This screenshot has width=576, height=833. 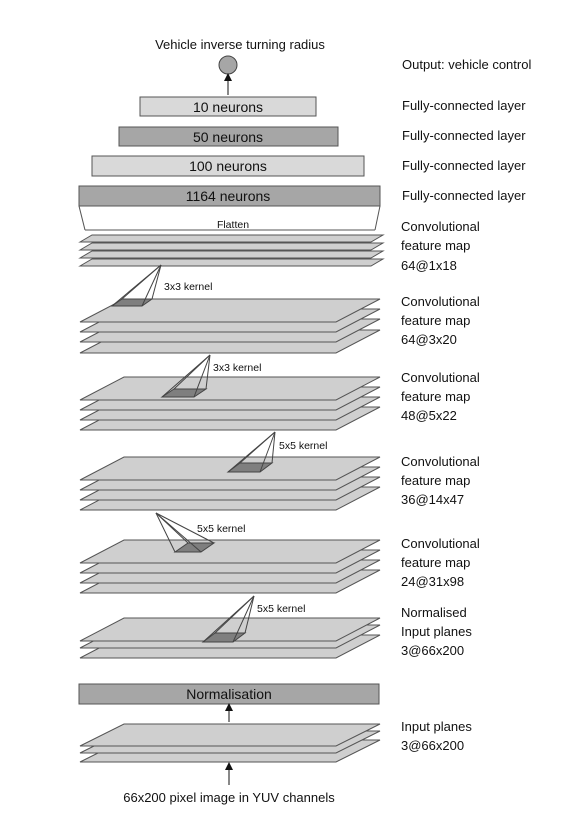 I want to click on output-label: Output: vehicle control, so click(x=466, y=64).